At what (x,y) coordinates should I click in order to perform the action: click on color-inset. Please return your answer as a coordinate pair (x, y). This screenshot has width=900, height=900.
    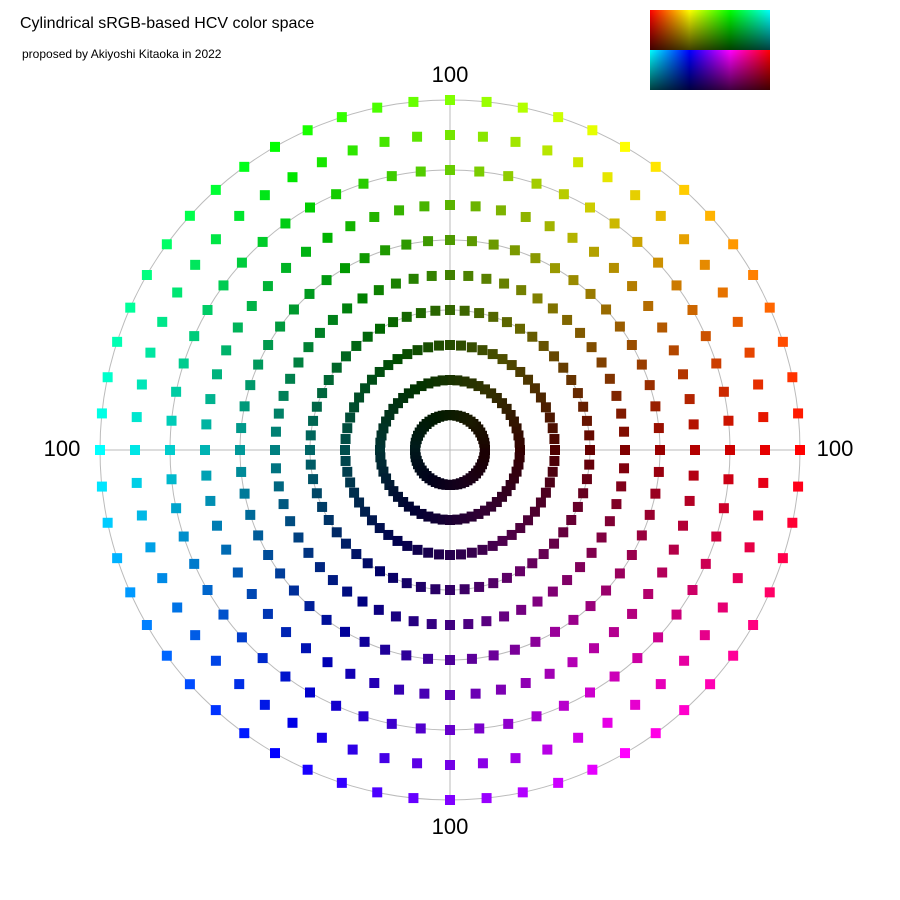
    Looking at the image, I should click on (710, 50).